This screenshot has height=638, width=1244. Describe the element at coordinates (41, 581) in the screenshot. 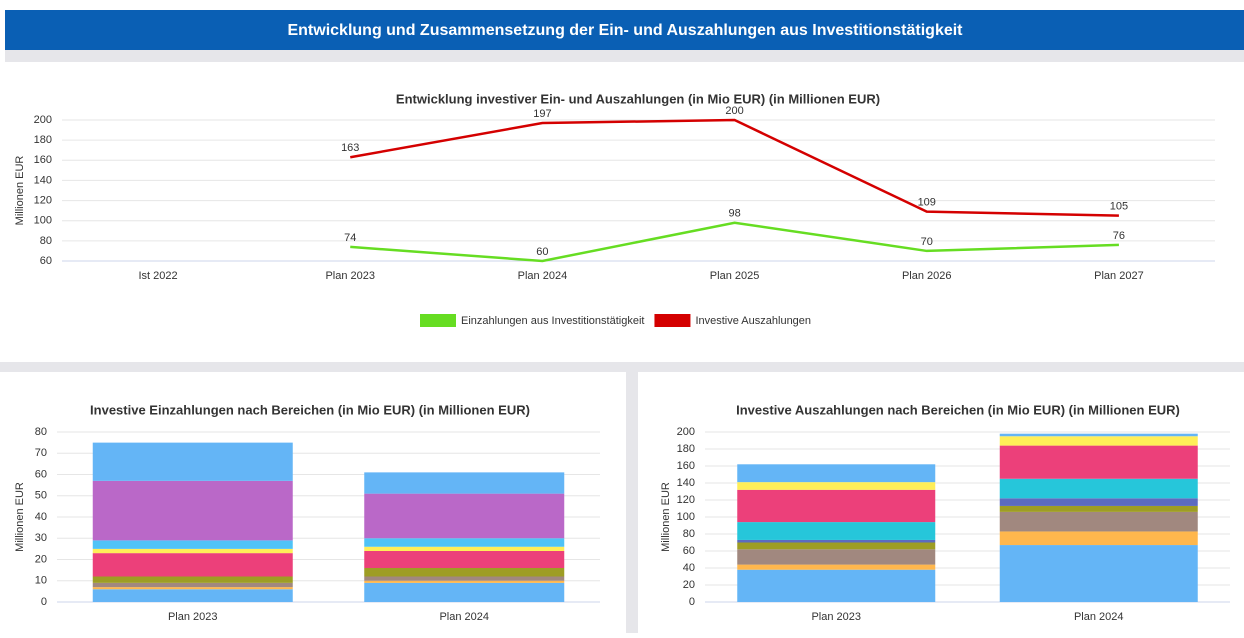

I see `y-tick-label: 10` at that location.